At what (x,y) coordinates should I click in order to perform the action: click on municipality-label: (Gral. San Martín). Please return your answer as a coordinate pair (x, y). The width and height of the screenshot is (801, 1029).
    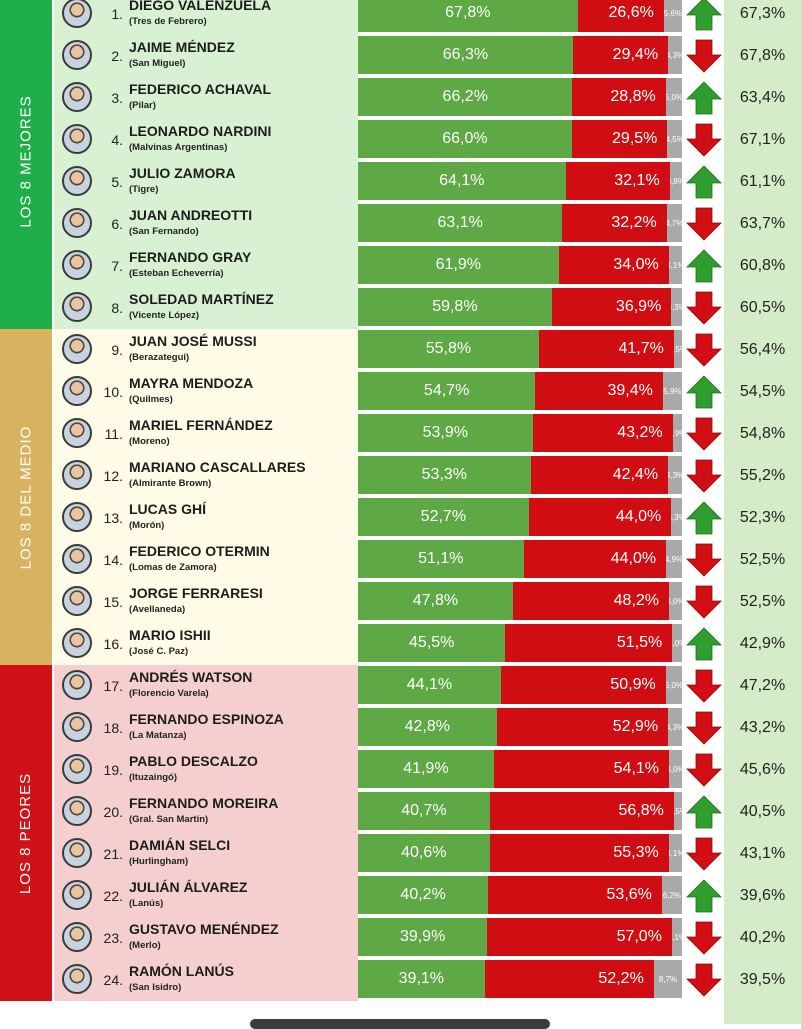
    Looking at the image, I should click on (169, 819).